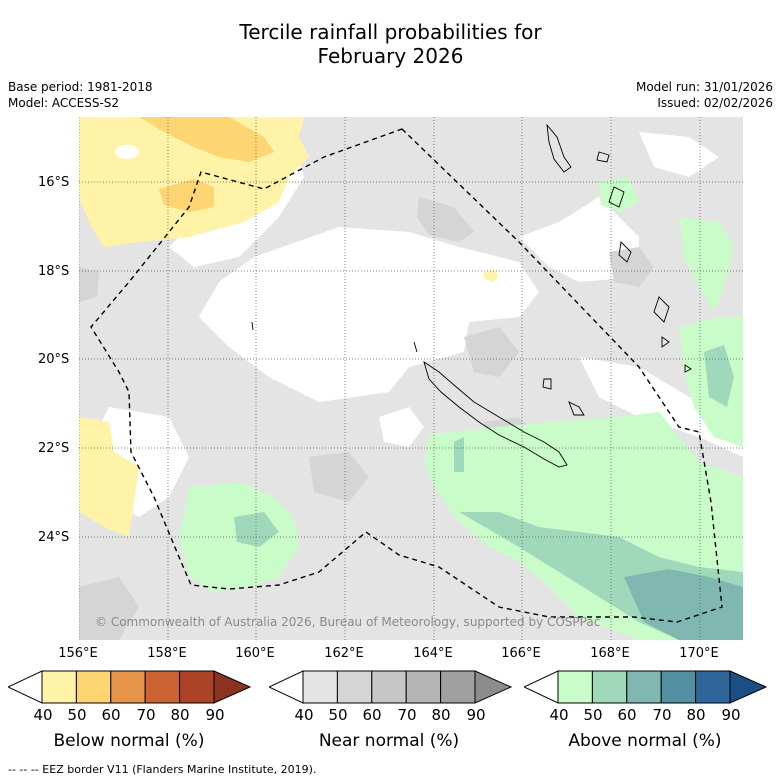  What do you see at coordinates (390, 32) in the screenshot?
I see `title-line-1: Tercile rainfall probabilities for` at bounding box center [390, 32].